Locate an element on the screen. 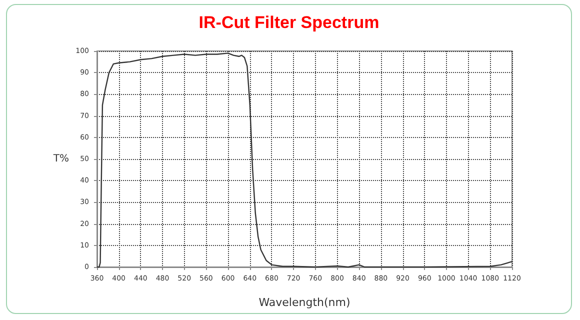  y-axis-title: T% is located at coordinates (60, 159).